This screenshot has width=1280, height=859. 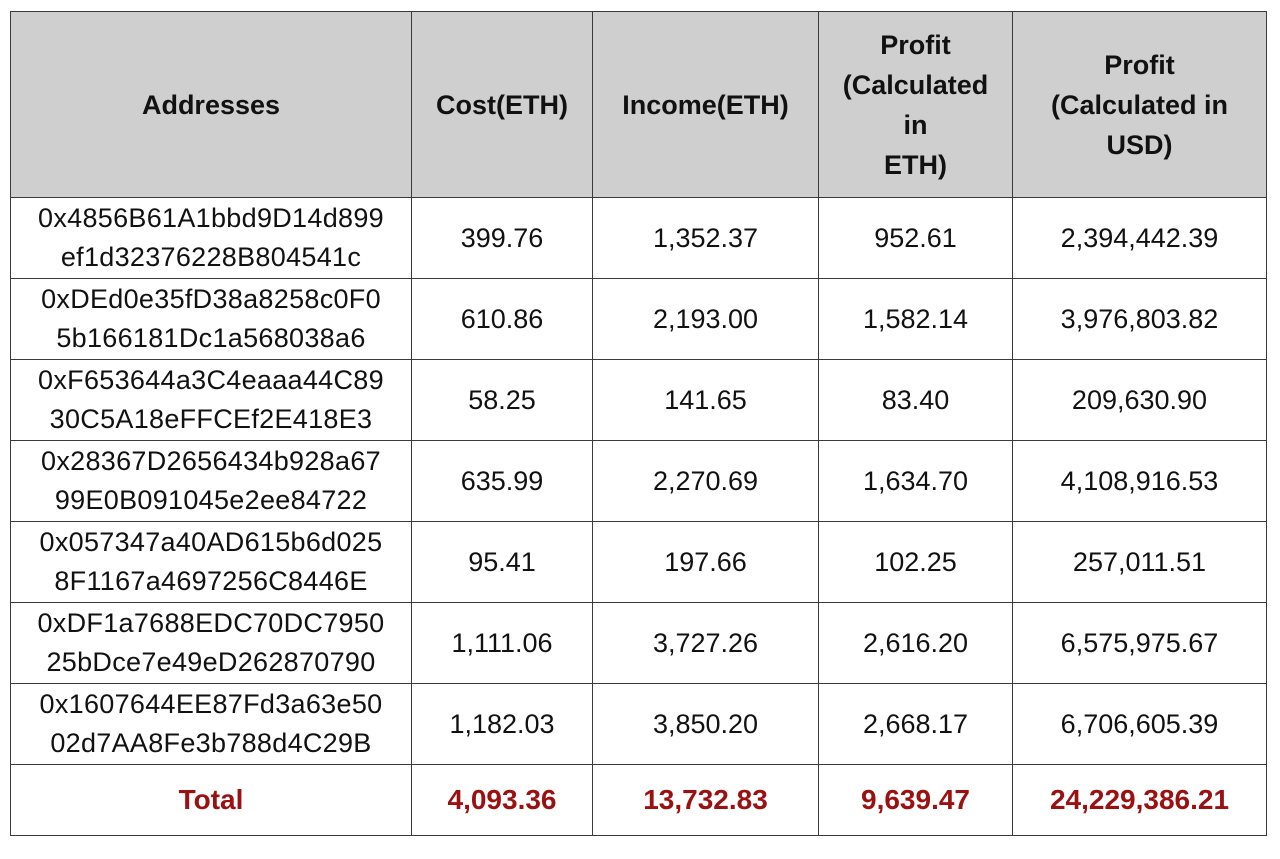 I want to click on profit-eth-cell: 952.61, so click(x=915, y=238).